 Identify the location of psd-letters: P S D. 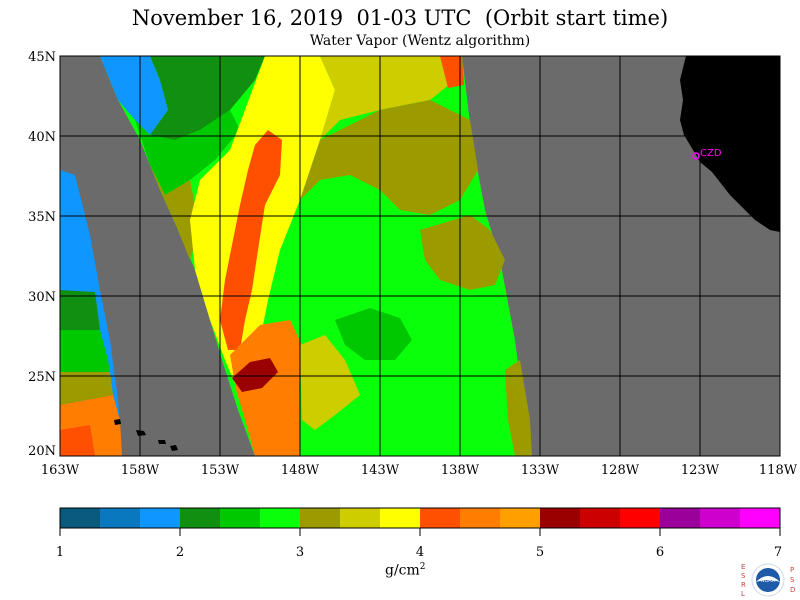
(792, 580).